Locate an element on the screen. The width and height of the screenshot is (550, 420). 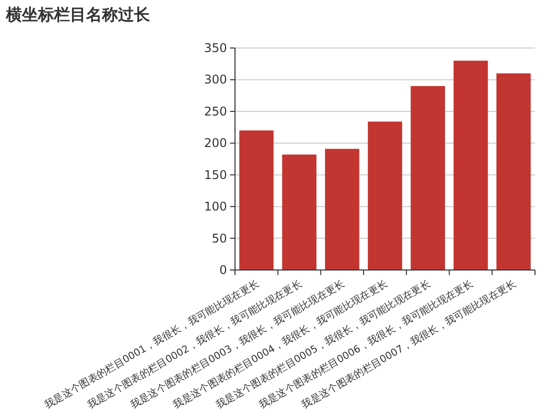
y-tick-label: 250 is located at coordinates (215, 111).